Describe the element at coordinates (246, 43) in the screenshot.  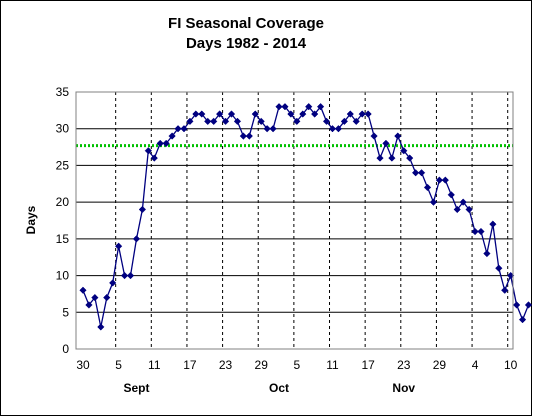
I see `chart-subtitle: Days 1982 - 2014` at that location.